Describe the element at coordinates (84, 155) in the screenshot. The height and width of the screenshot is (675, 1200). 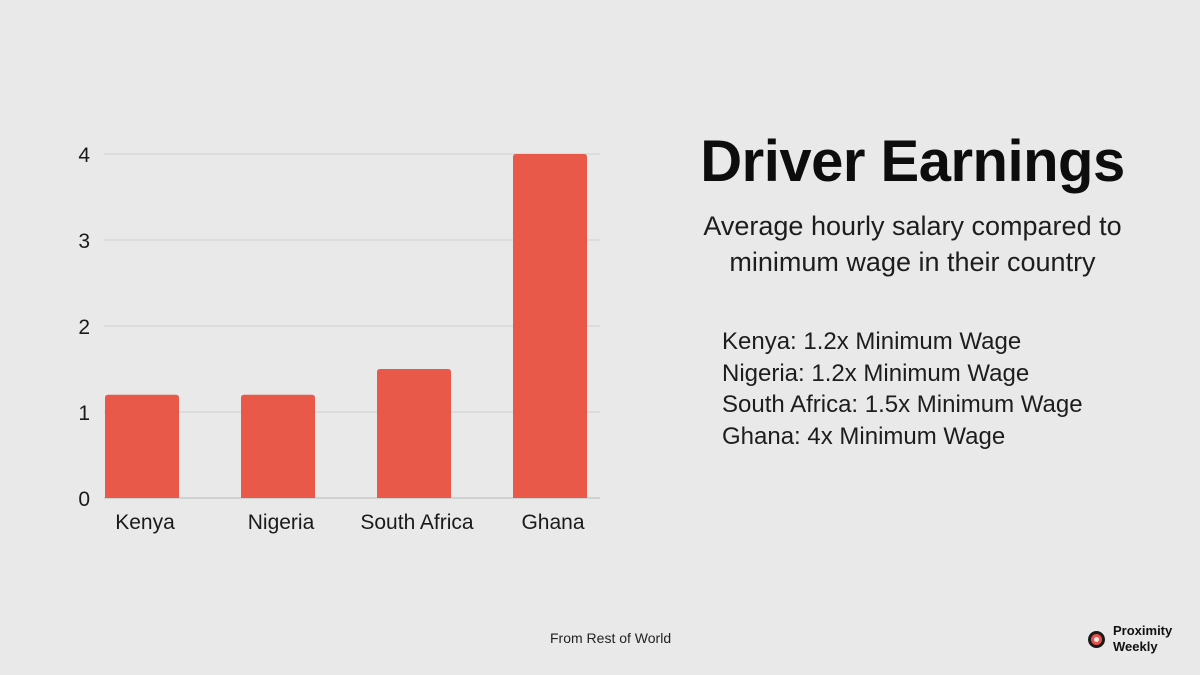
I see `y-tick-label-4: 4` at that location.